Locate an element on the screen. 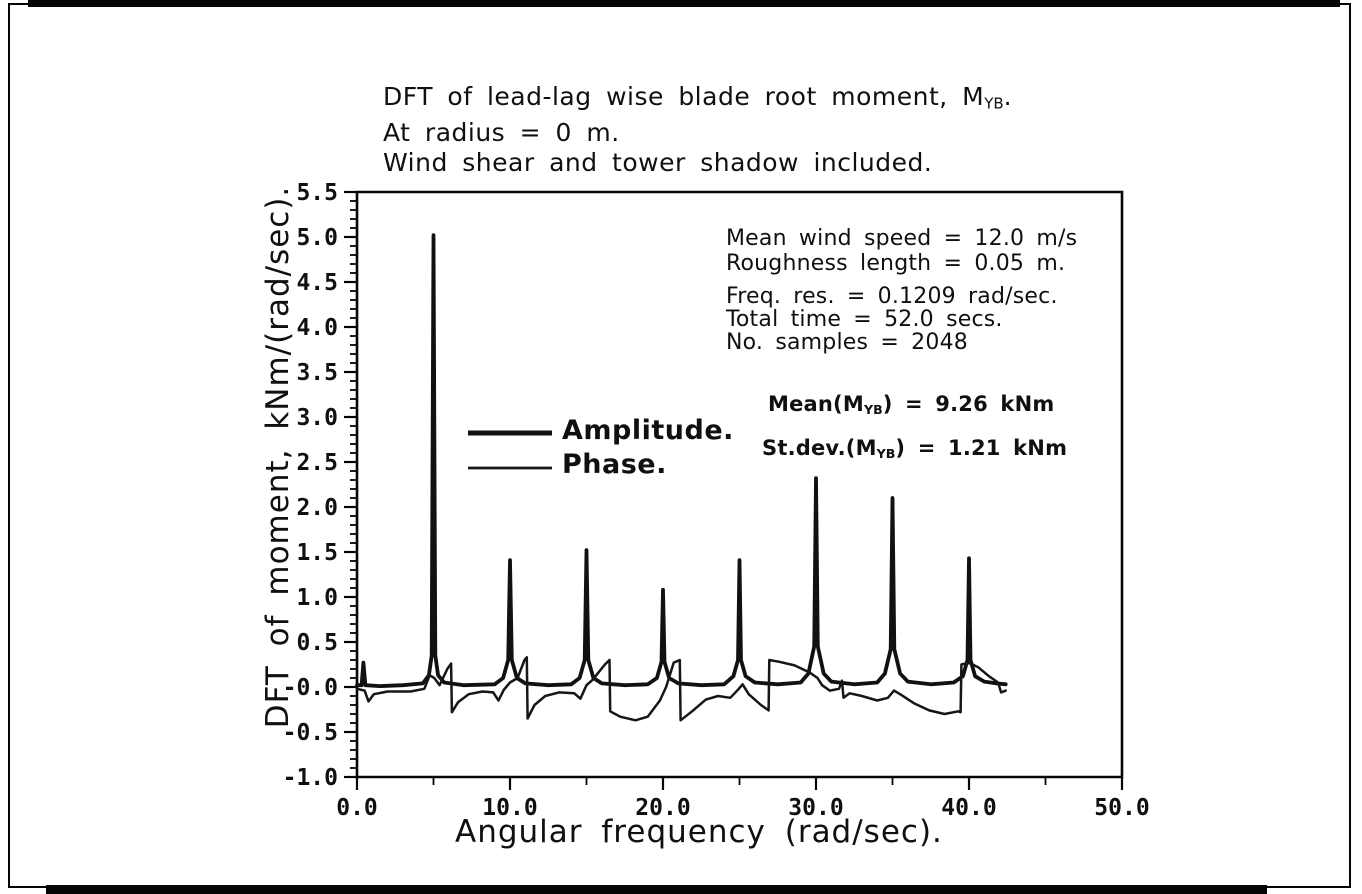 The image size is (1362, 894). stdev-subscript: YB is located at coordinates (886, 453).